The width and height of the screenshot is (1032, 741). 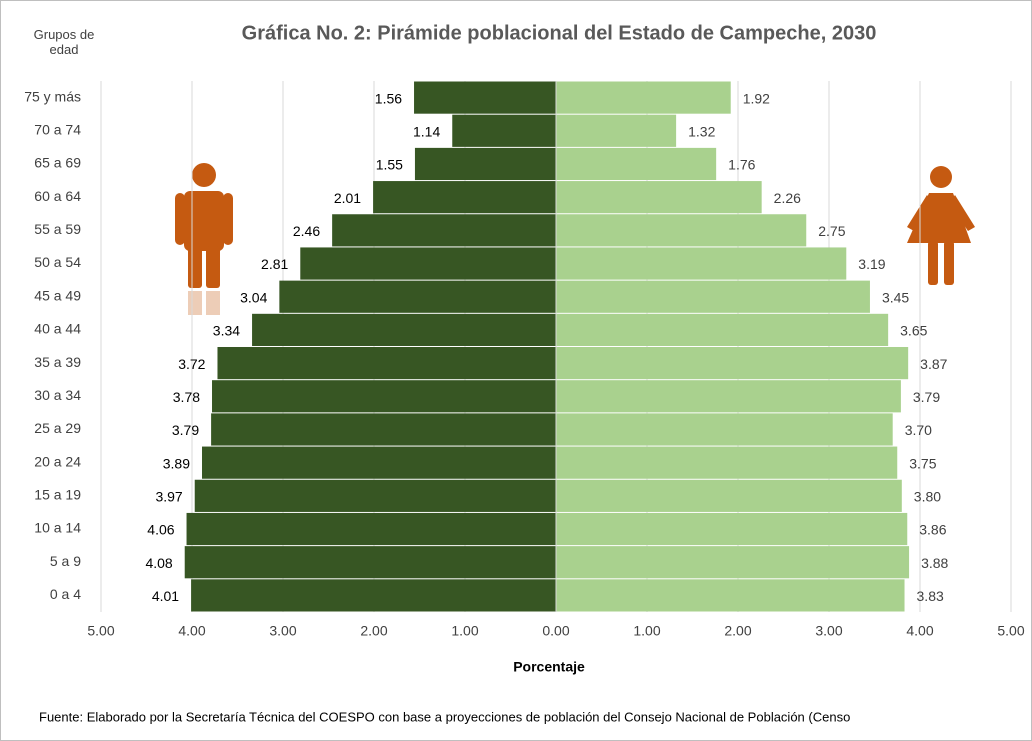 I want to click on data-label: 1.92, so click(x=756, y=98).